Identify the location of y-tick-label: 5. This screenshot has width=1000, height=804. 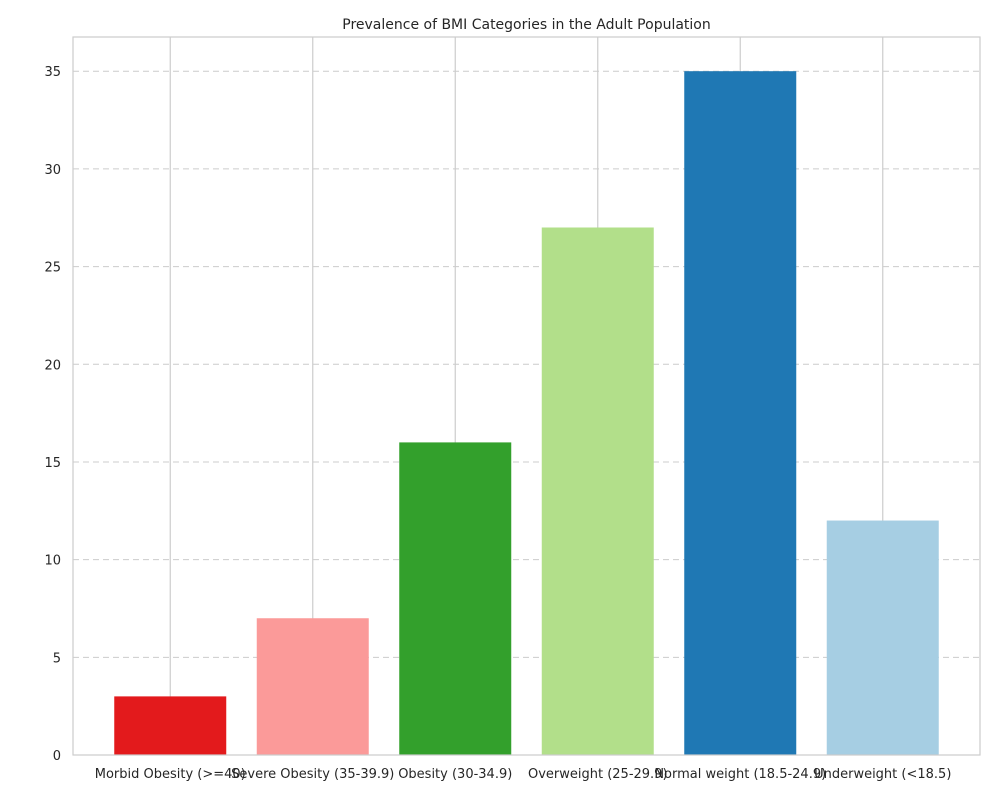
(57, 658).